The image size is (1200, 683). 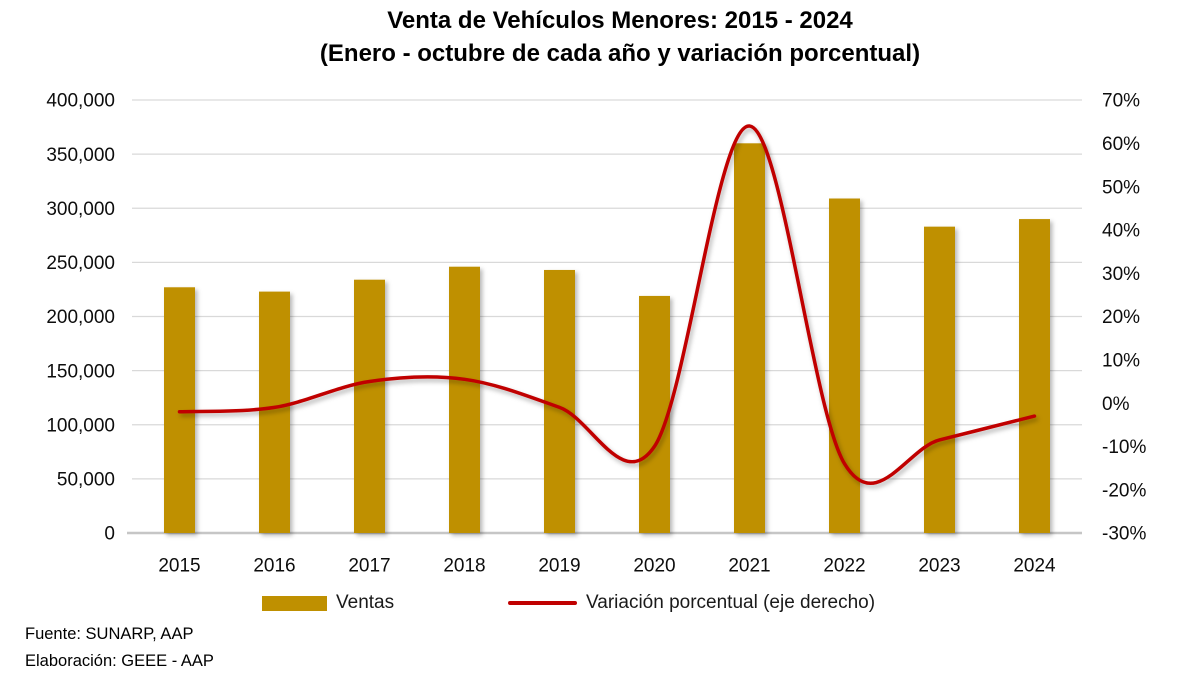 What do you see at coordinates (464, 566) in the screenshot?
I see `x-axis-tick-label: 2018` at bounding box center [464, 566].